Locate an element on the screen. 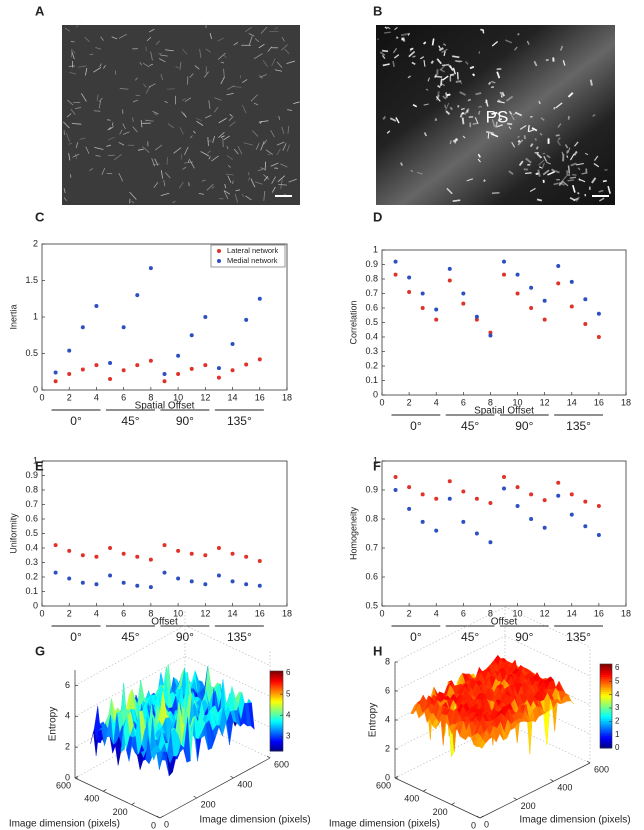 This screenshot has width=644, height=830. grid-line is located at coordinates (227, 676).